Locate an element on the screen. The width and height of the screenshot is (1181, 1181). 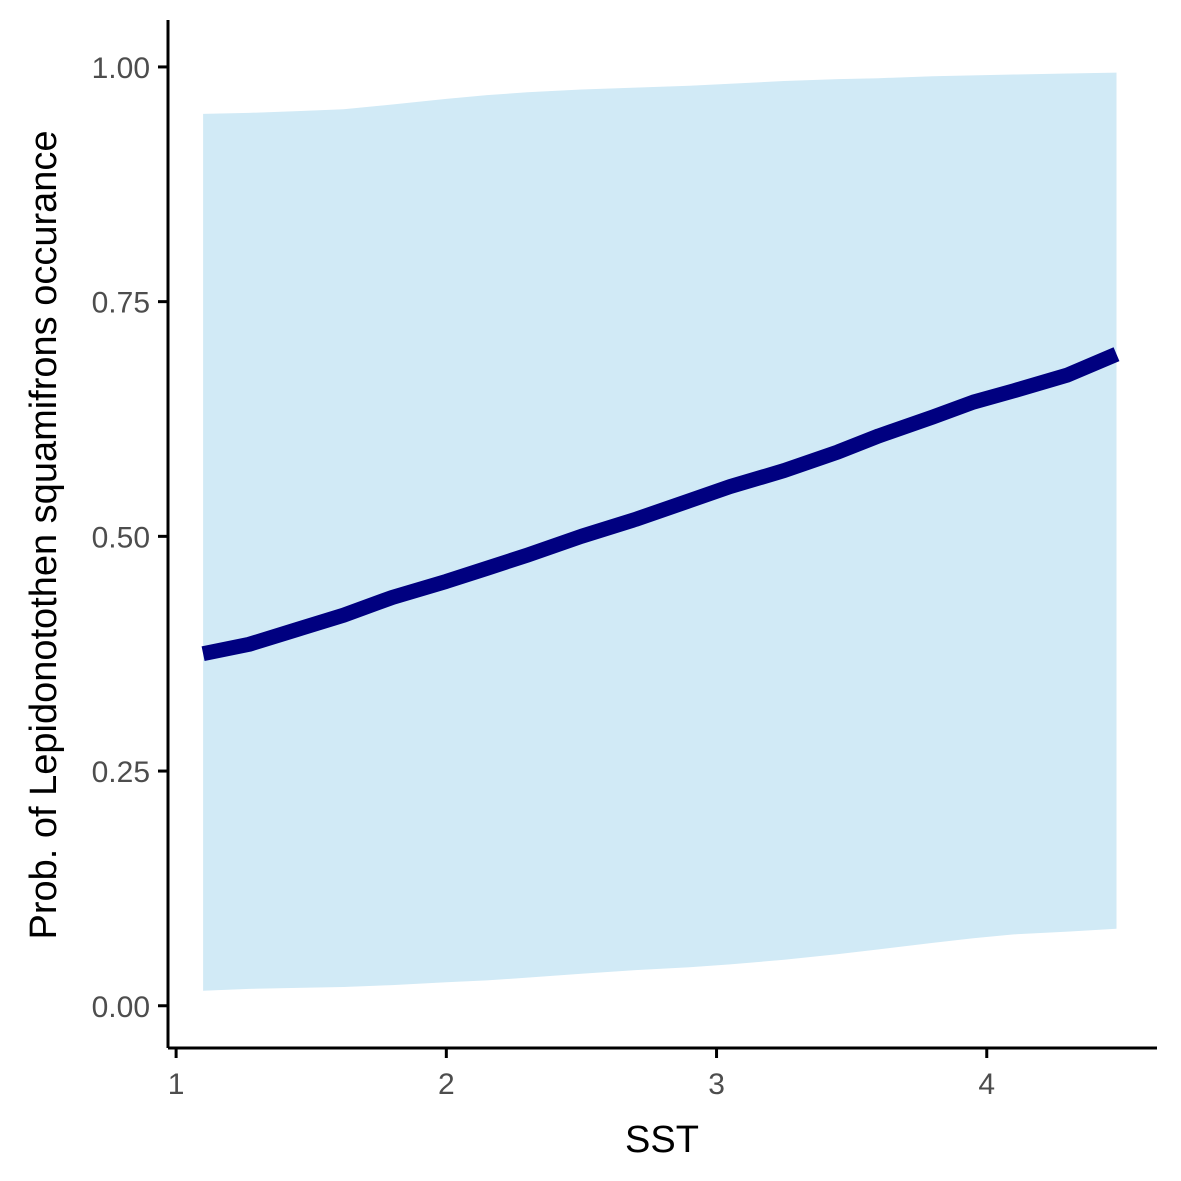
x-axis-title: SST is located at coordinates (662, 1140).